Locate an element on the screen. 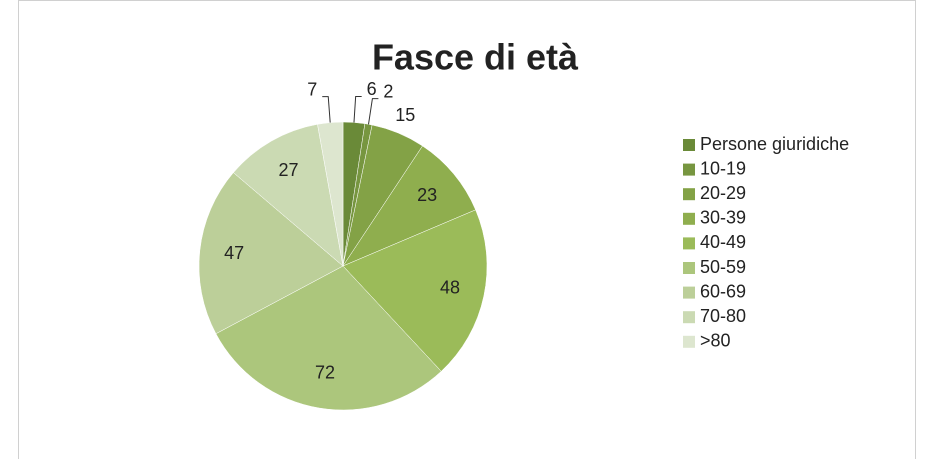 The width and height of the screenshot is (932, 459). data-label: 23 is located at coordinates (427, 195).